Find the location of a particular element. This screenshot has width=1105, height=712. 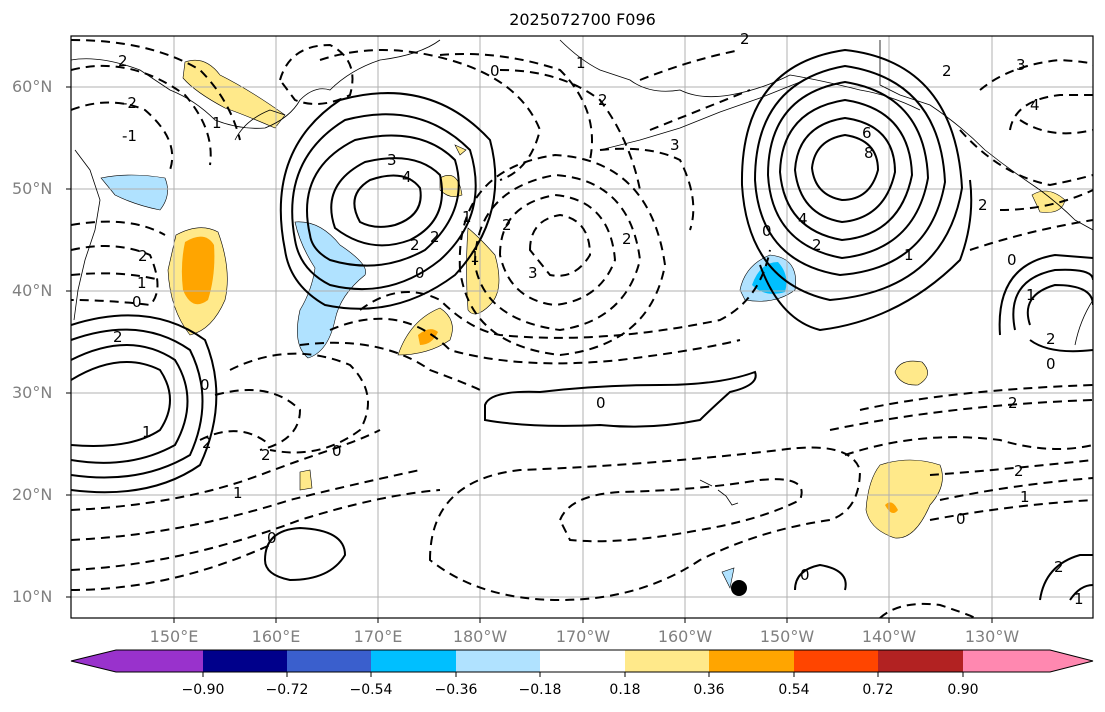

coastline-alaska is located at coordinates (740, 75).